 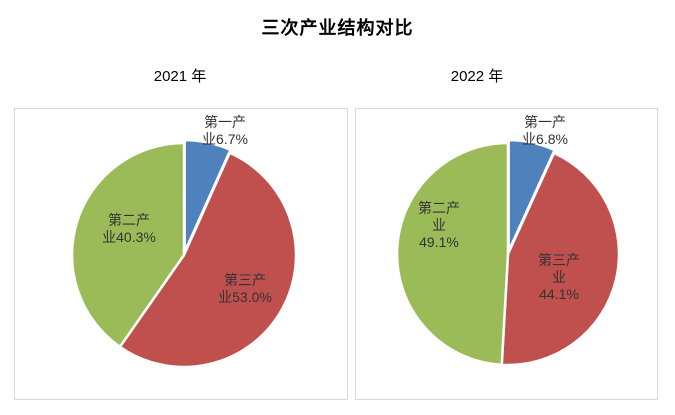 I want to click on data-label-tertiary-industry: 第三产 业 44.1%, so click(x=559, y=277).